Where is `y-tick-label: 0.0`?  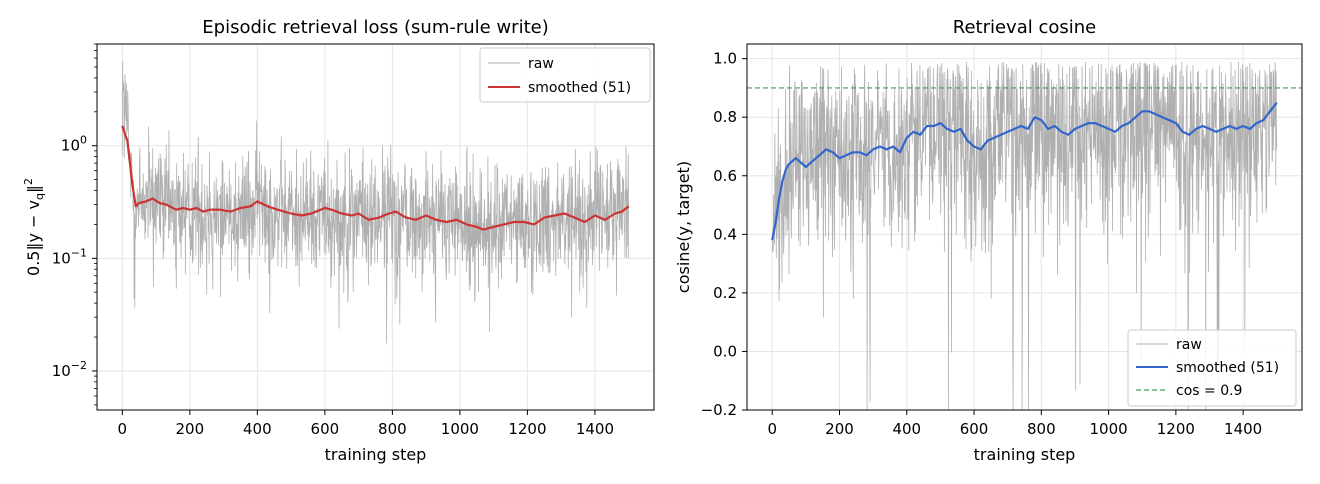
y-tick-label: 0.0 is located at coordinates (725, 351).